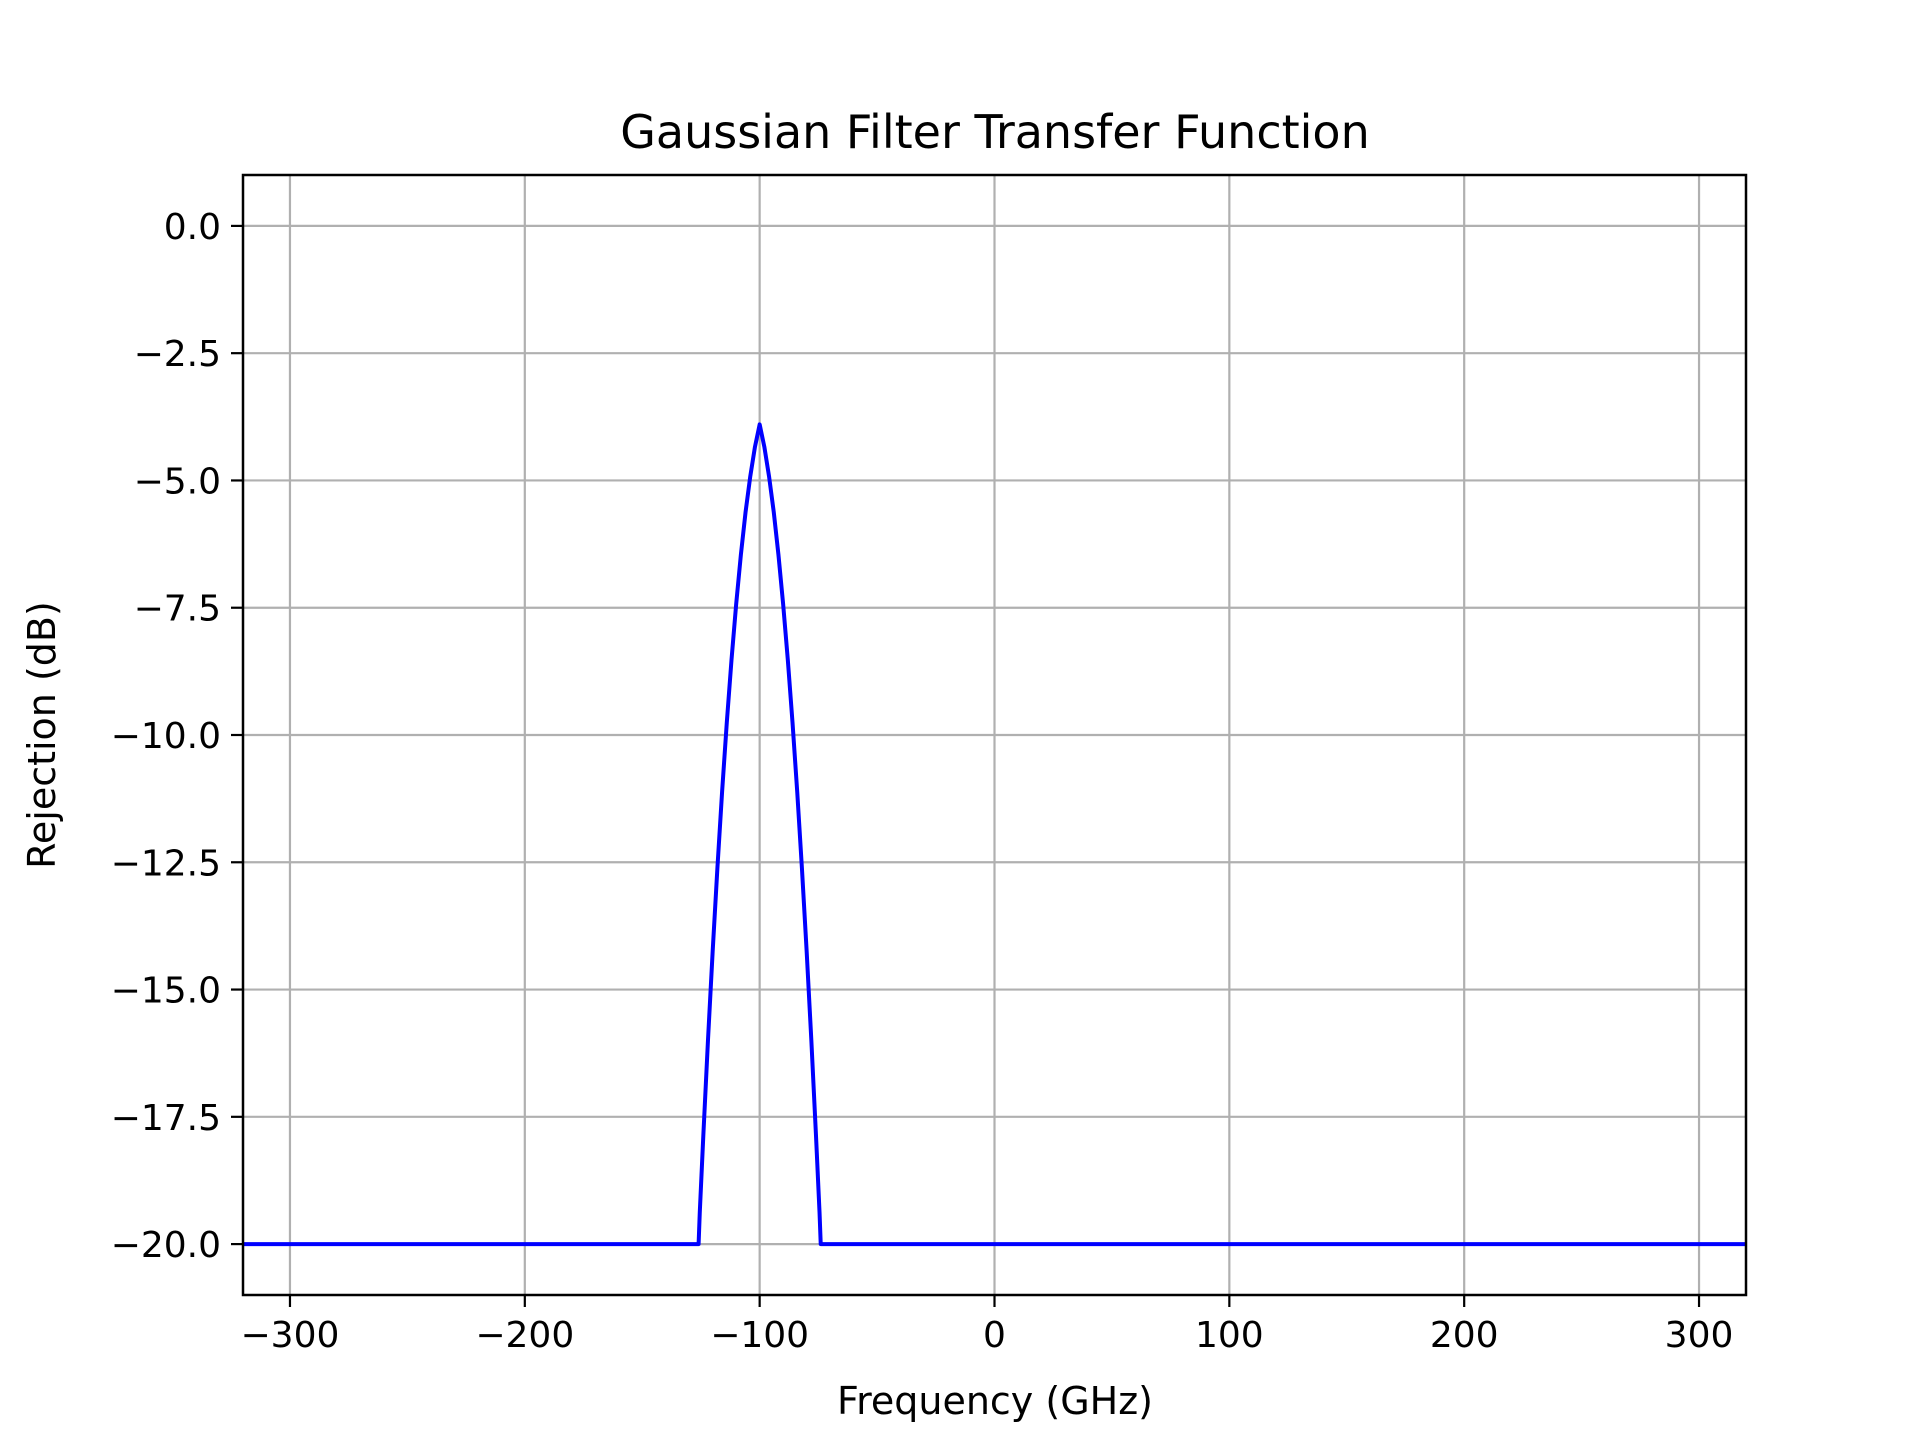 The height and width of the screenshot is (1440, 1920). Describe the element at coordinates (177, 354) in the screenshot. I see `y-tick-label: −2.5` at that location.